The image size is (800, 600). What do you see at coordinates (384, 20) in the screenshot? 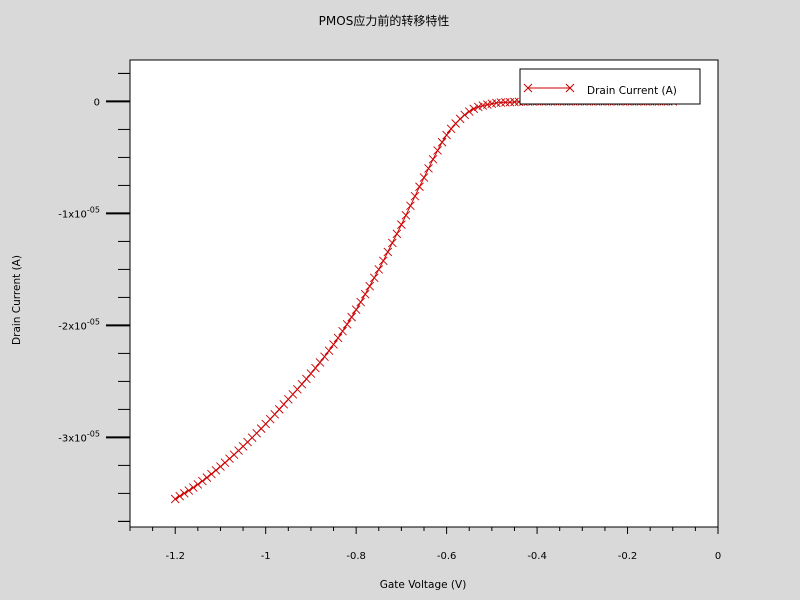
I see `chart-title: PMOS应力前的转移特性` at bounding box center [384, 20].